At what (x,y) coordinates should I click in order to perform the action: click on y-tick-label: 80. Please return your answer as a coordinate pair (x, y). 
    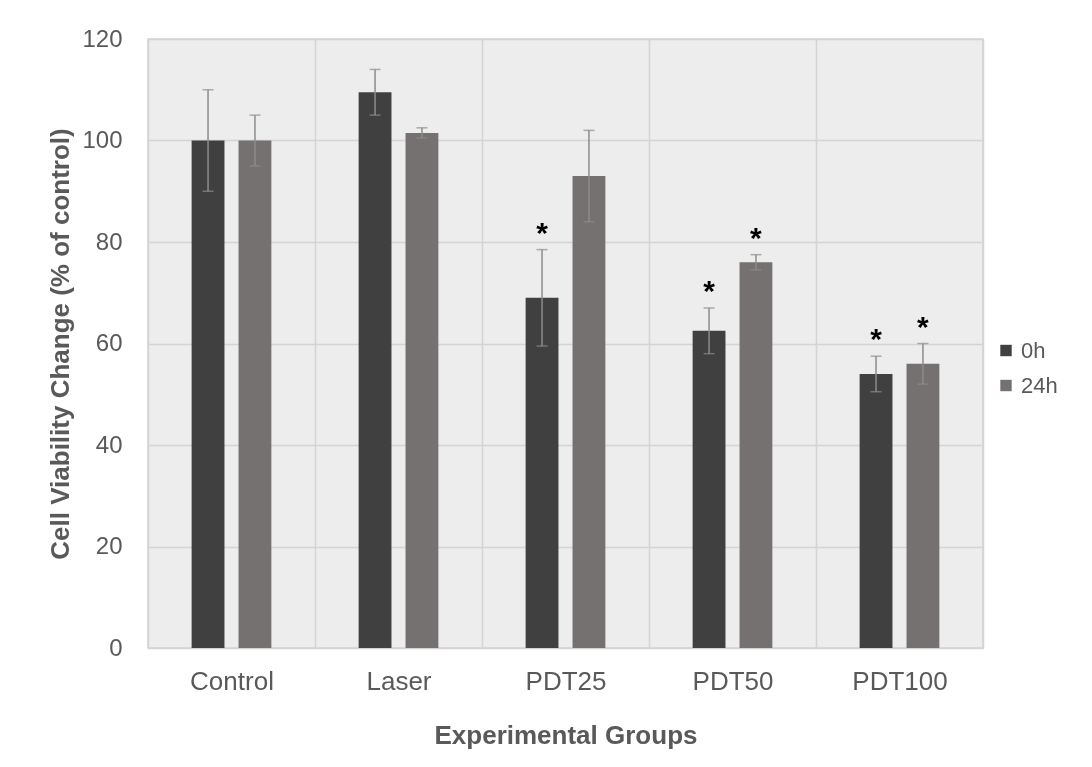
    Looking at the image, I should click on (109, 241).